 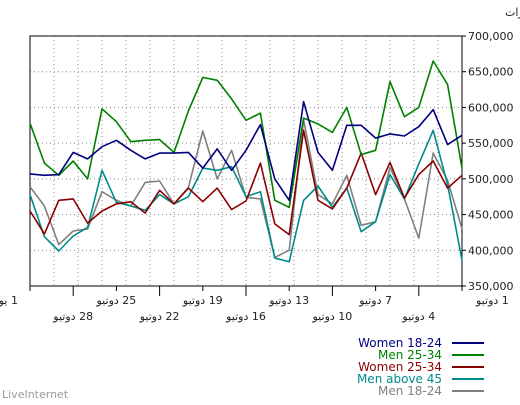 What do you see at coordinates (491, 179) in the screenshot?
I see `y-tick-label: 500,000` at bounding box center [491, 179].